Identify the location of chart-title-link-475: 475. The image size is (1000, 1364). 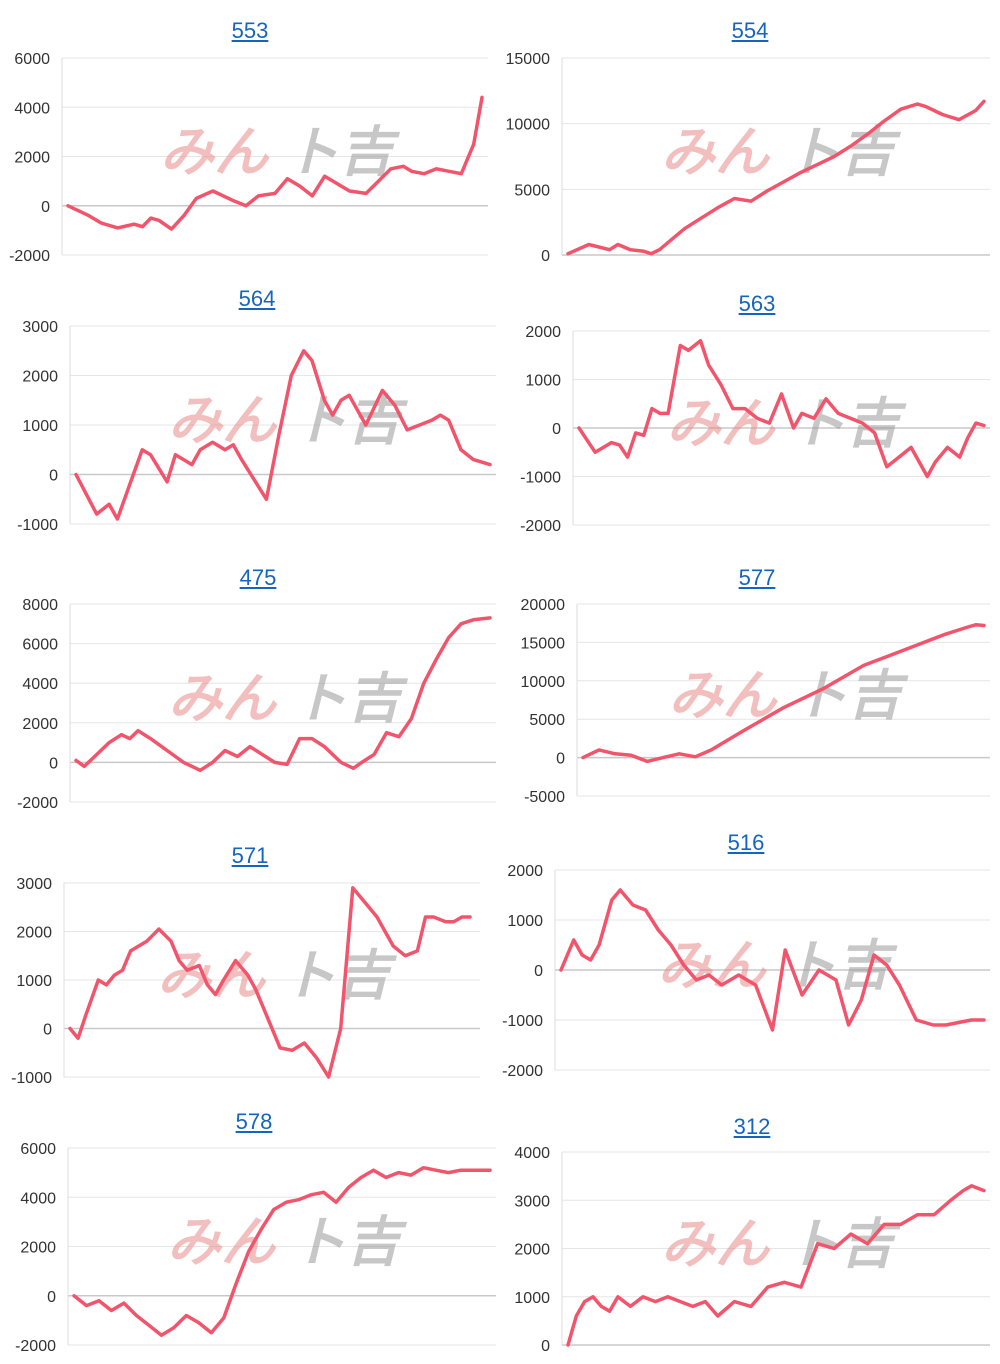
(258, 577).